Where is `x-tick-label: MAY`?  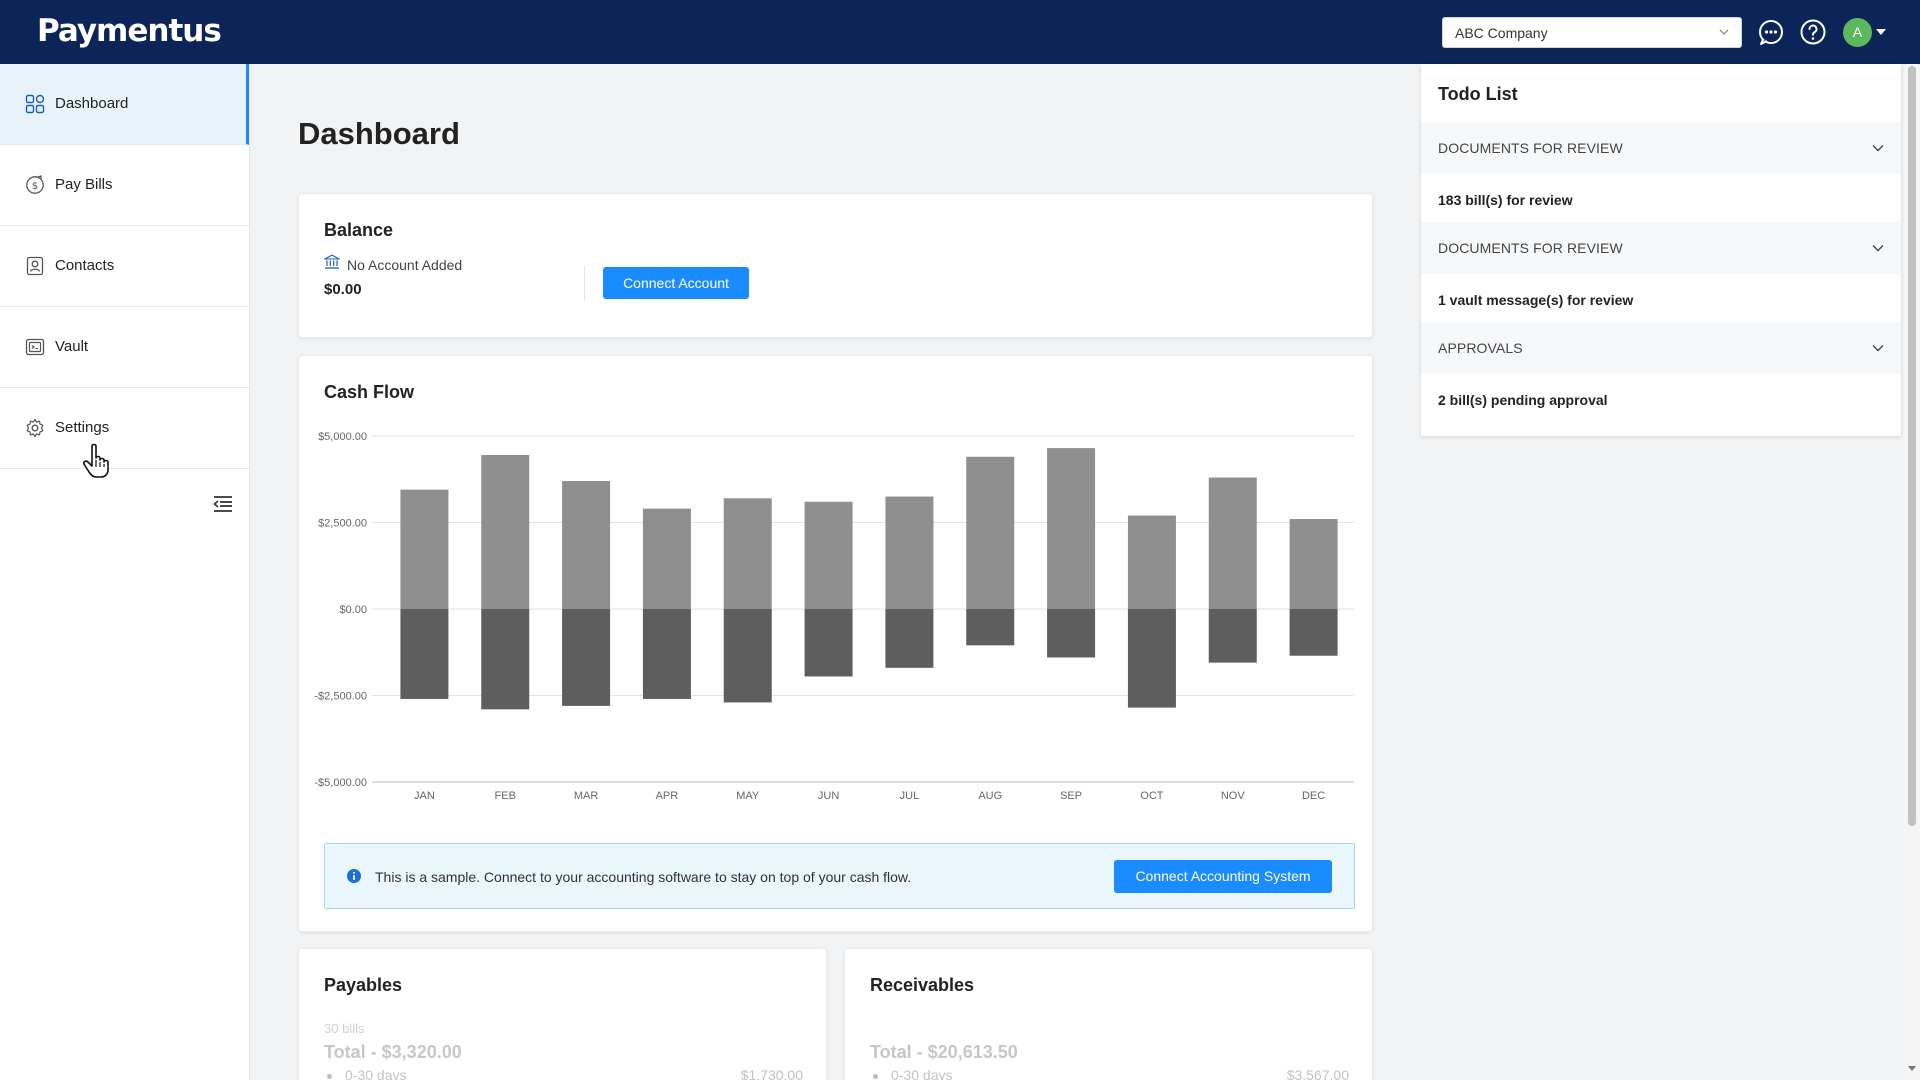
x-tick-label: MAY is located at coordinates (748, 796).